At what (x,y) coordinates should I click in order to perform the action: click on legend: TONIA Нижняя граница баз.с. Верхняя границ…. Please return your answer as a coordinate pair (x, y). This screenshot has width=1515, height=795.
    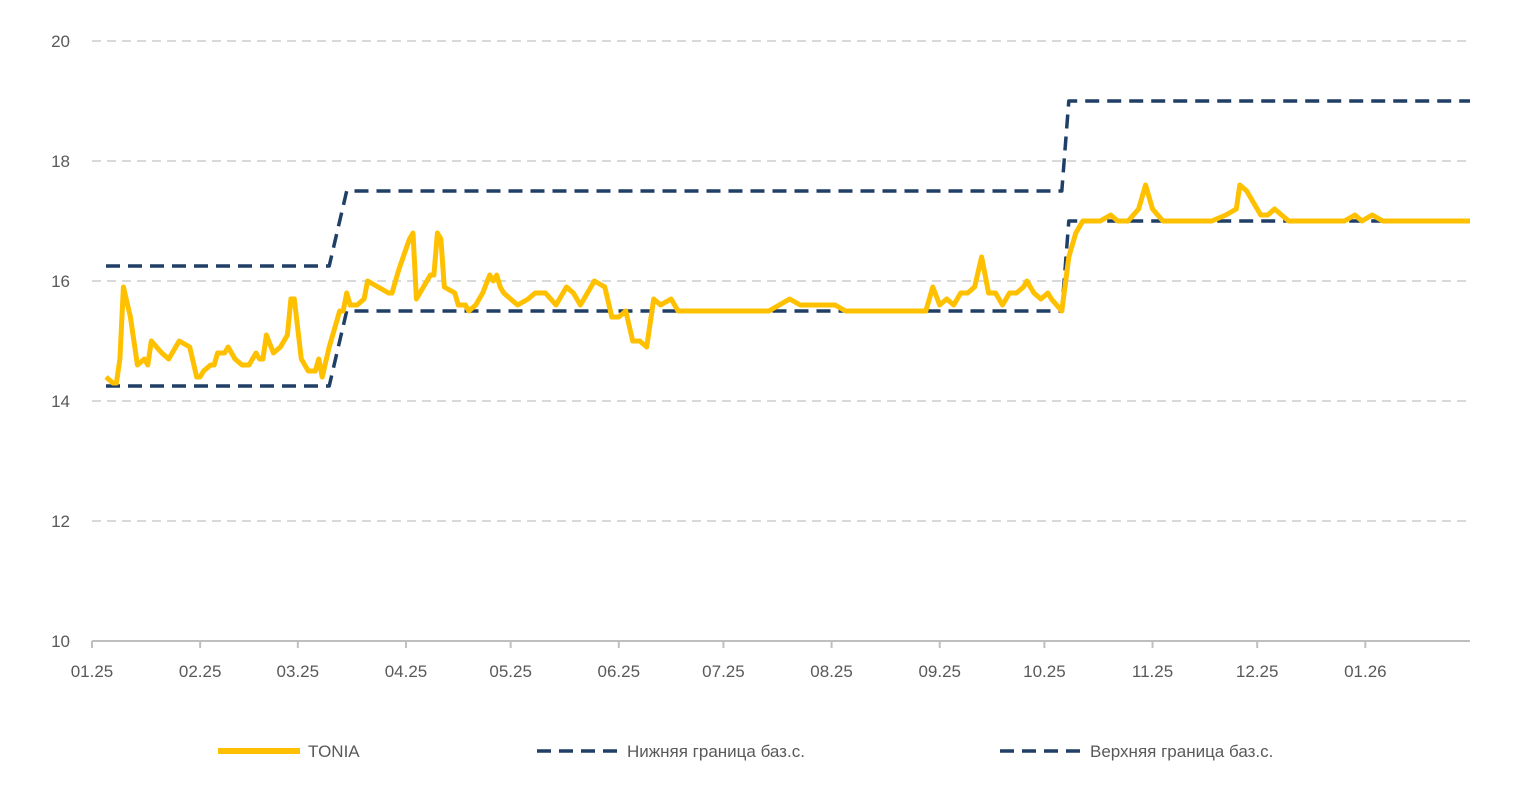
    Looking at the image, I should click on (745, 751).